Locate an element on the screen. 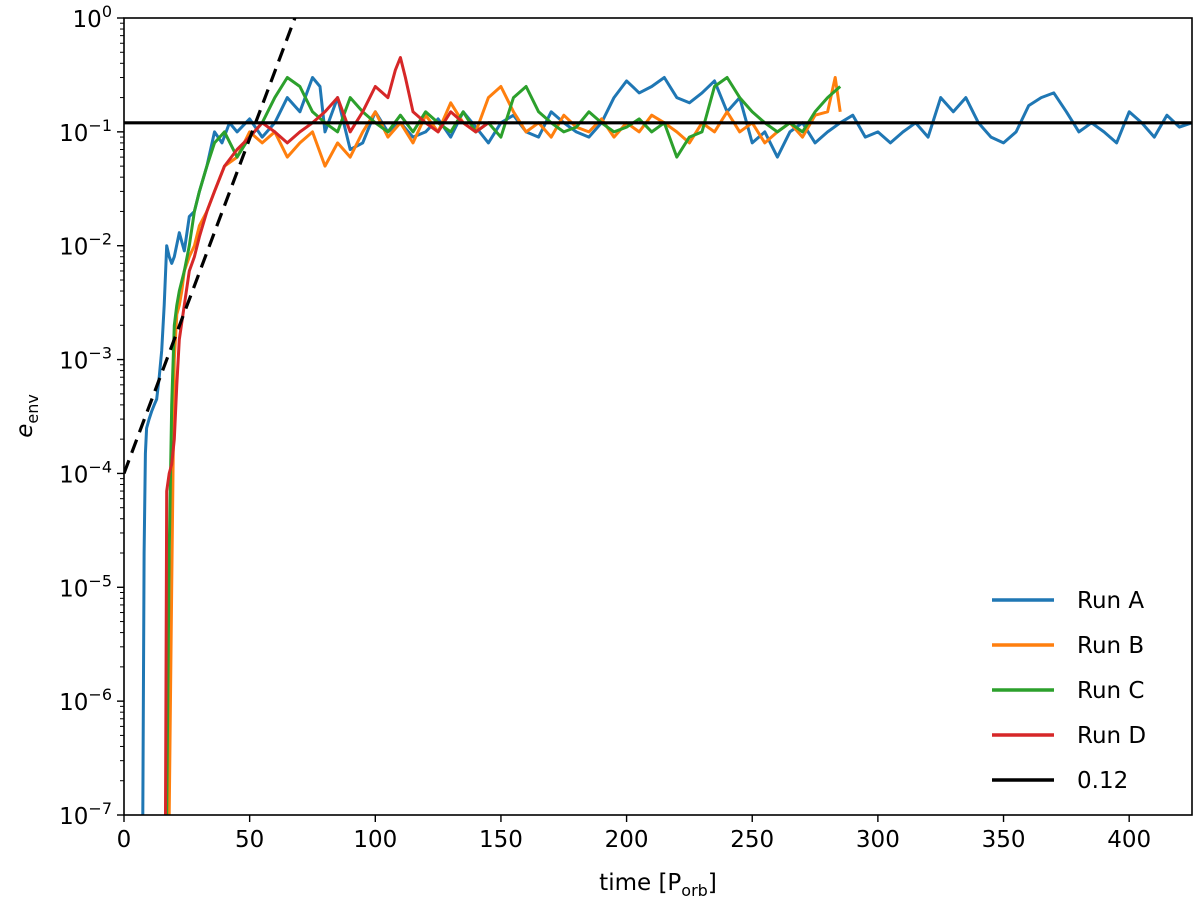  legend-label: Run C is located at coordinates (1110, 691).